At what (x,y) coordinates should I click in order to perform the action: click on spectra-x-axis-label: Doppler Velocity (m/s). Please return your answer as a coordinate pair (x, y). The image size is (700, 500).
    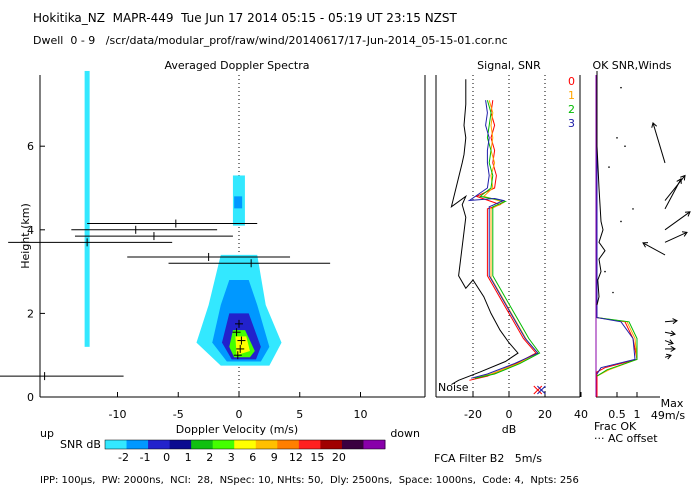
    Looking at the image, I should click on (237, 429).